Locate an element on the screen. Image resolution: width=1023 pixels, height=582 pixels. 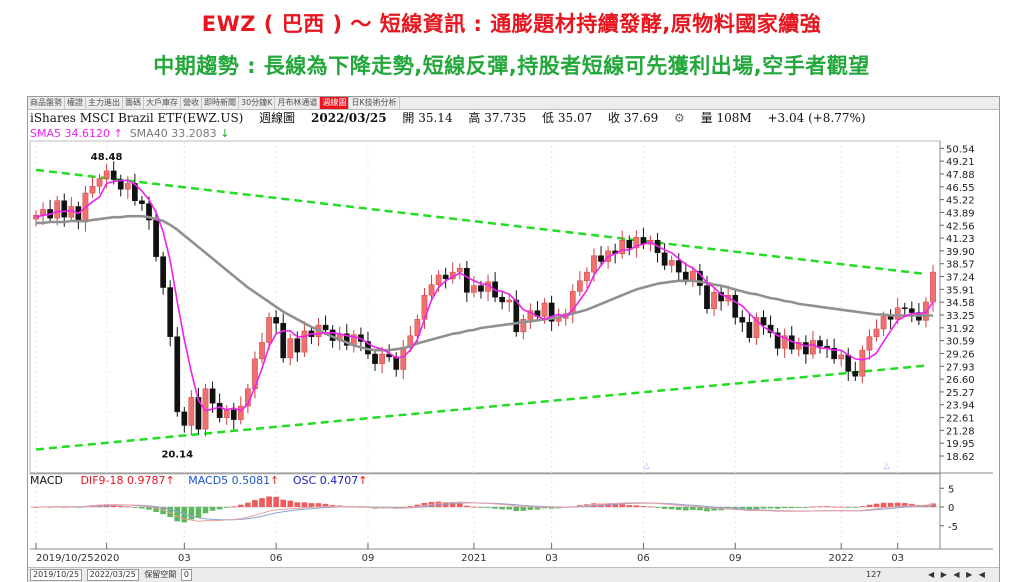
toolbar-buttons: ◀ ▶ ◀ ▶ ◀ is located at coordinates (957, 574).